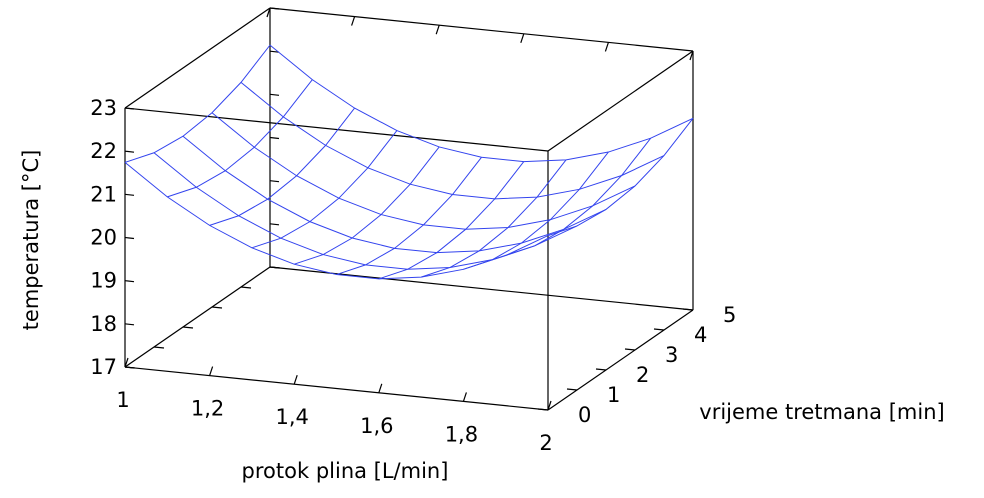 Image resolution: width=984 pixels, height=498 pixels. I want to click on y-tick-label: 3, so click(671, 355).